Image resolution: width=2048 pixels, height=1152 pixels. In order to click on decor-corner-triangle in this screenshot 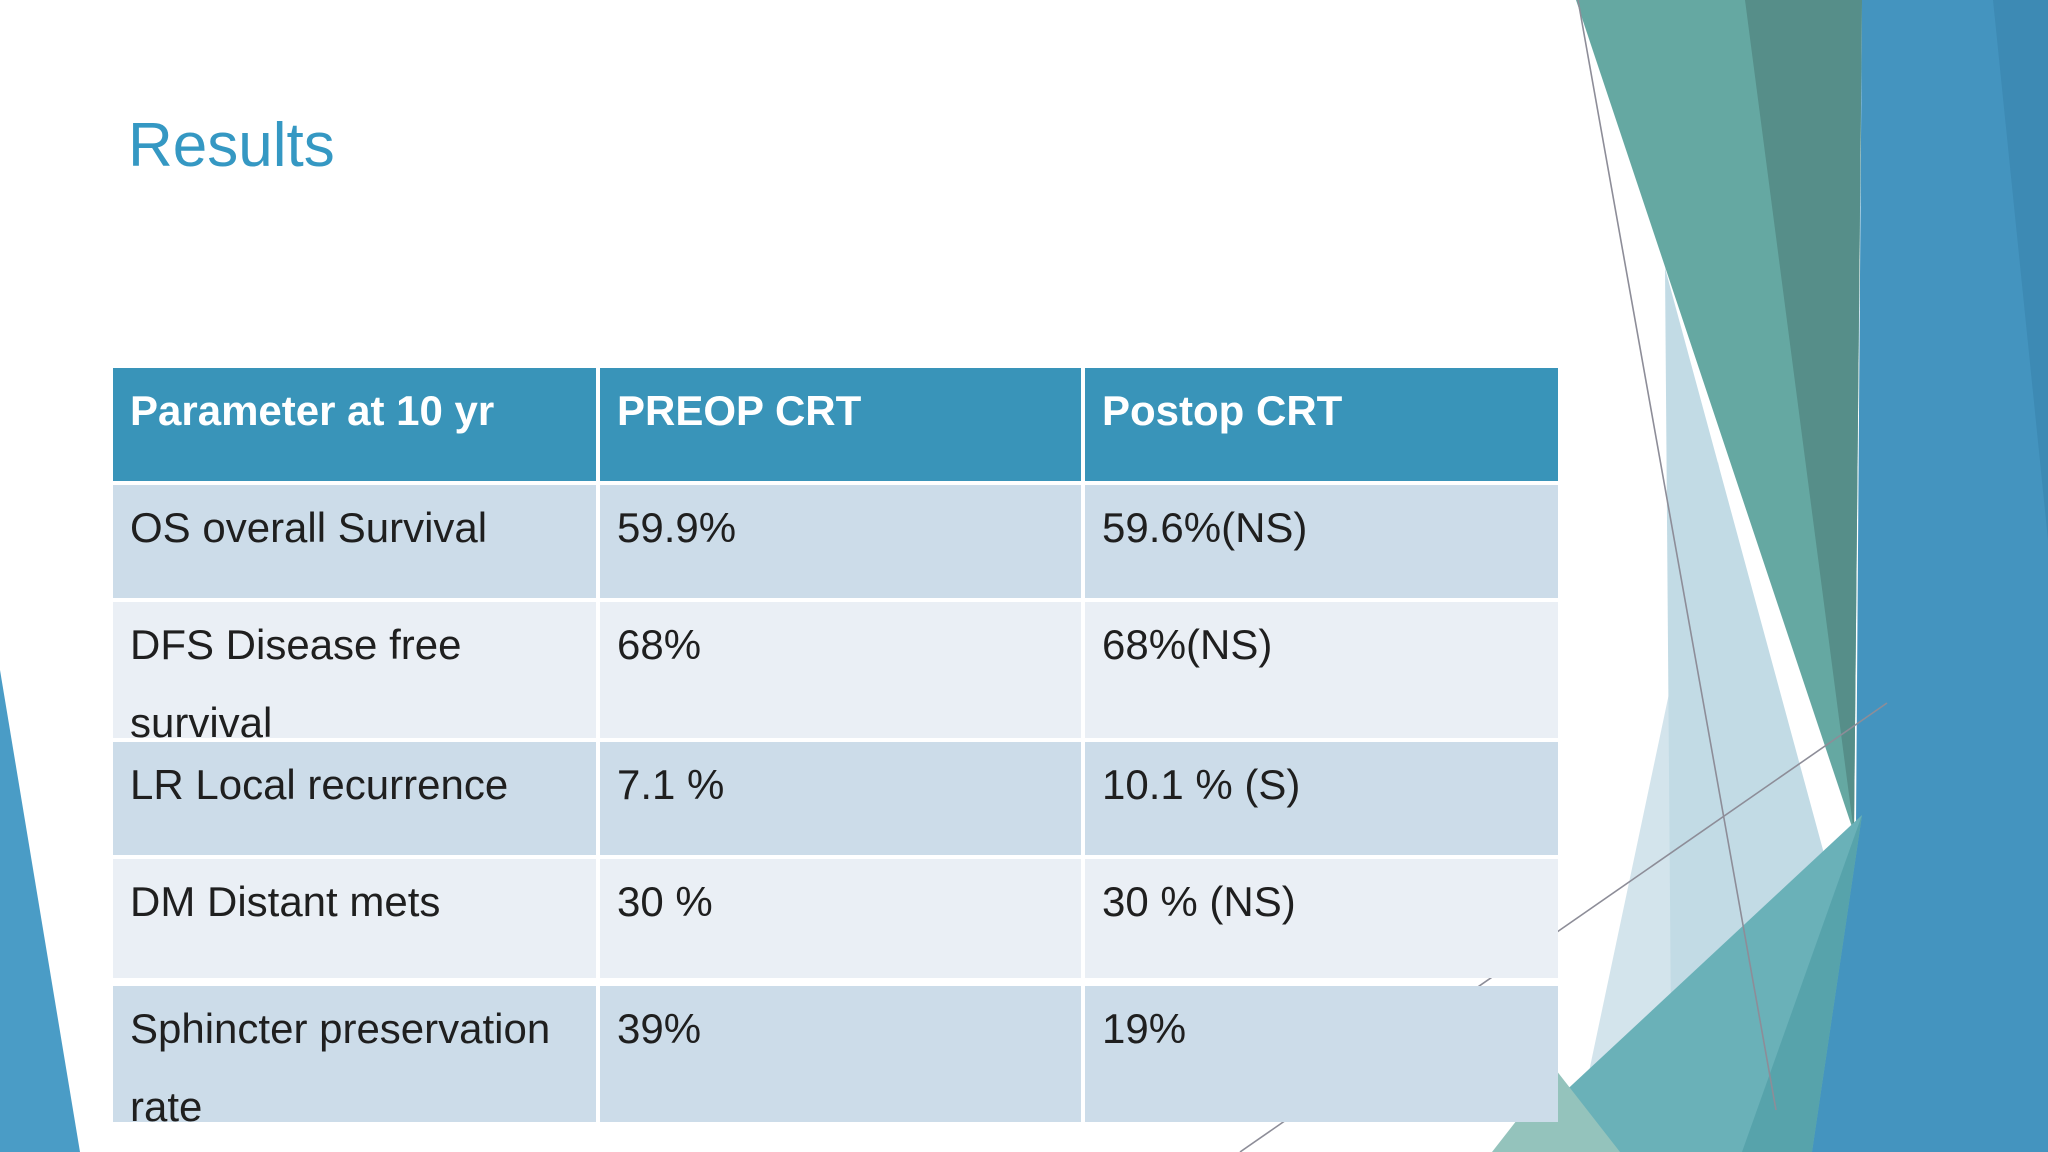, I will do `click(40, 911)`.